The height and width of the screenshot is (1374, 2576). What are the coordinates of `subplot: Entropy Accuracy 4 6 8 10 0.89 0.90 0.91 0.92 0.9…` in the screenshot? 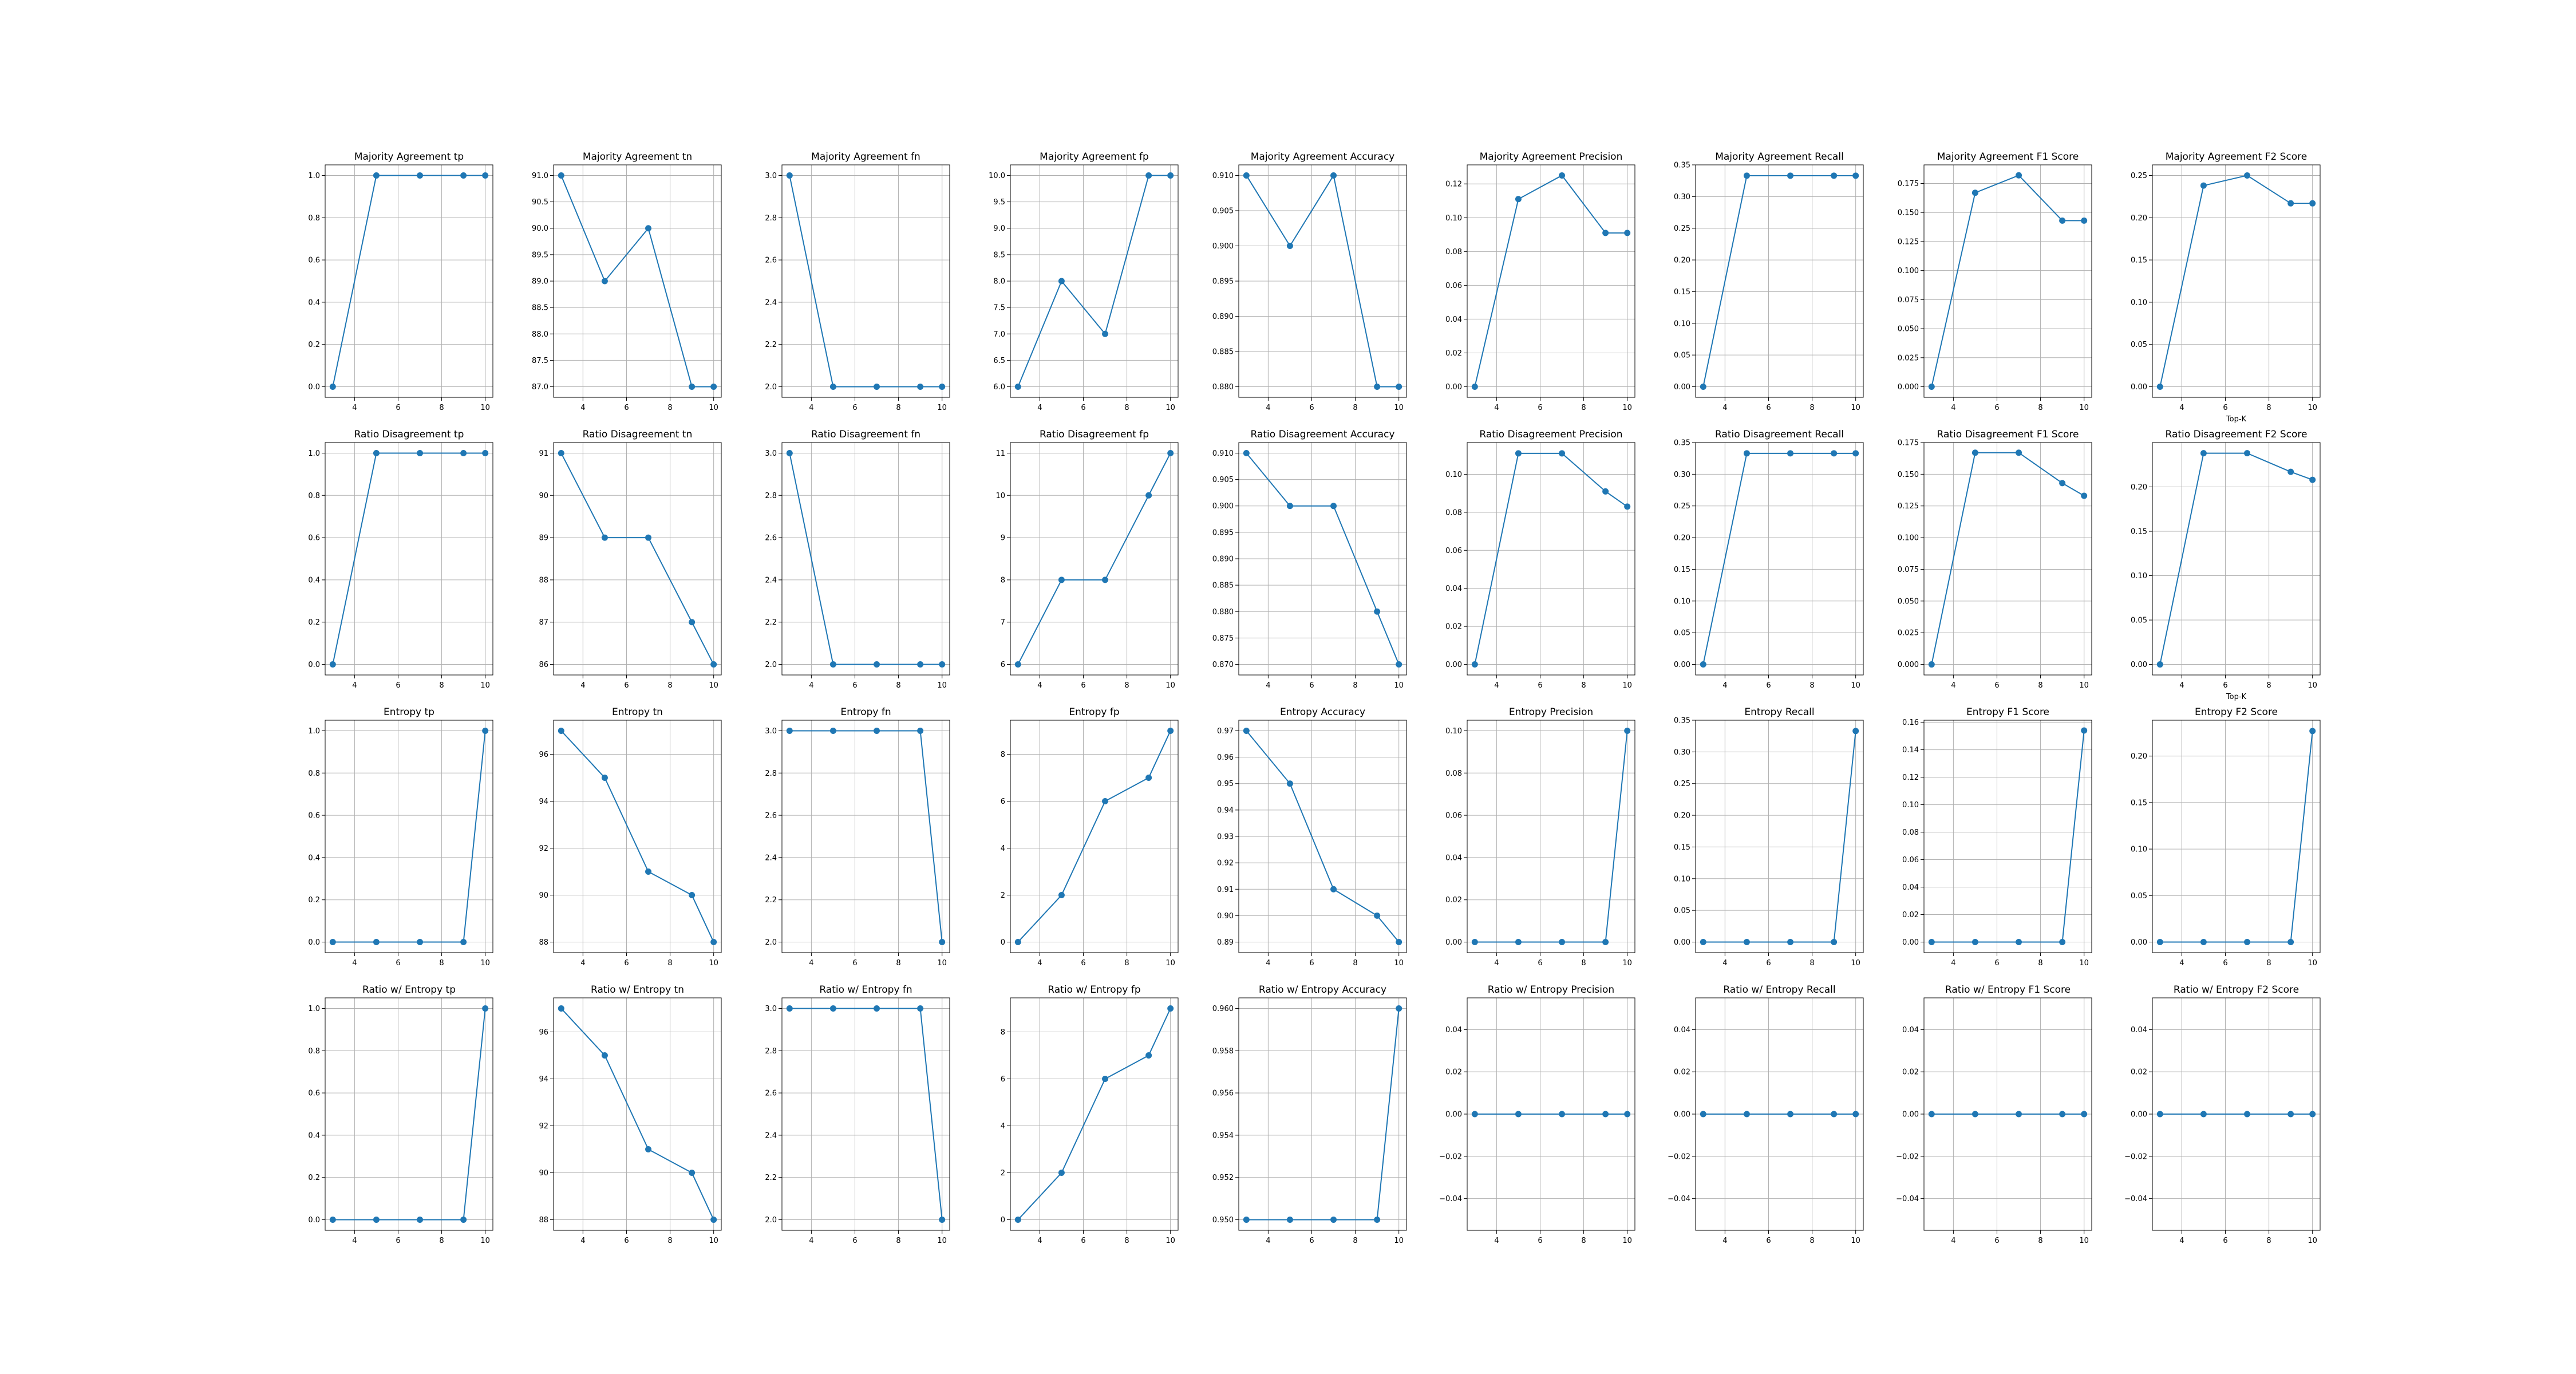 It's located at (1312, 837).